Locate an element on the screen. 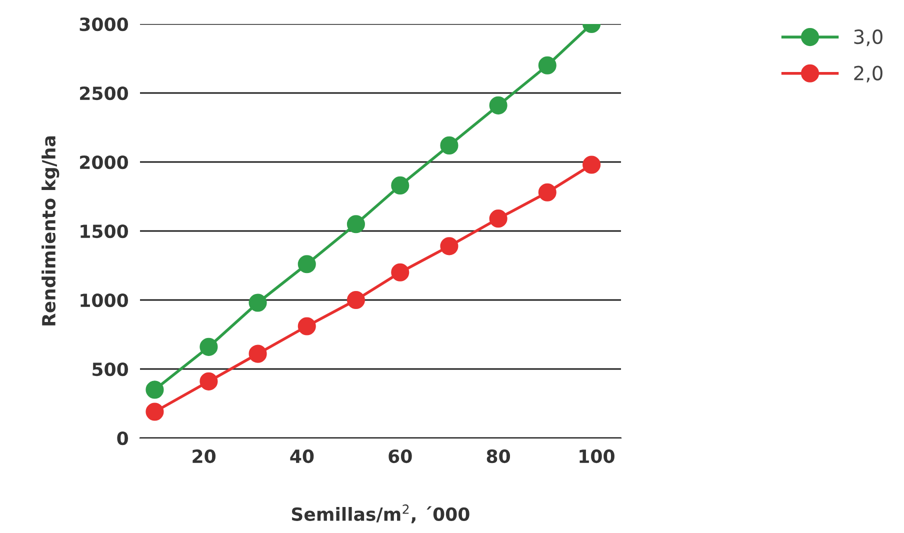 The width and height of the screenshot is (904, 533). y-tick-label: 1000 is located at coordinates (104, 300).